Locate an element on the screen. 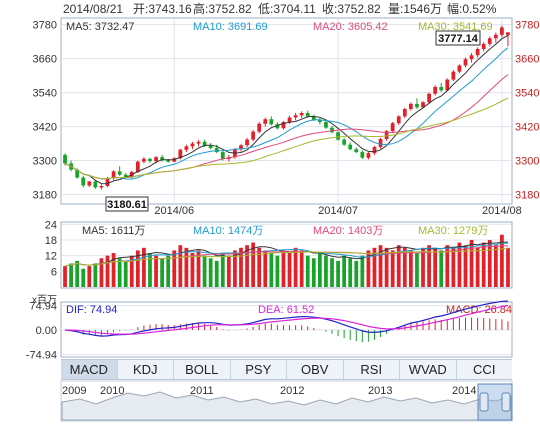 Image resolution: width=540 pixels, height=426 pixels. price-tick-right: 3780 is located at coordinates (527, 26).